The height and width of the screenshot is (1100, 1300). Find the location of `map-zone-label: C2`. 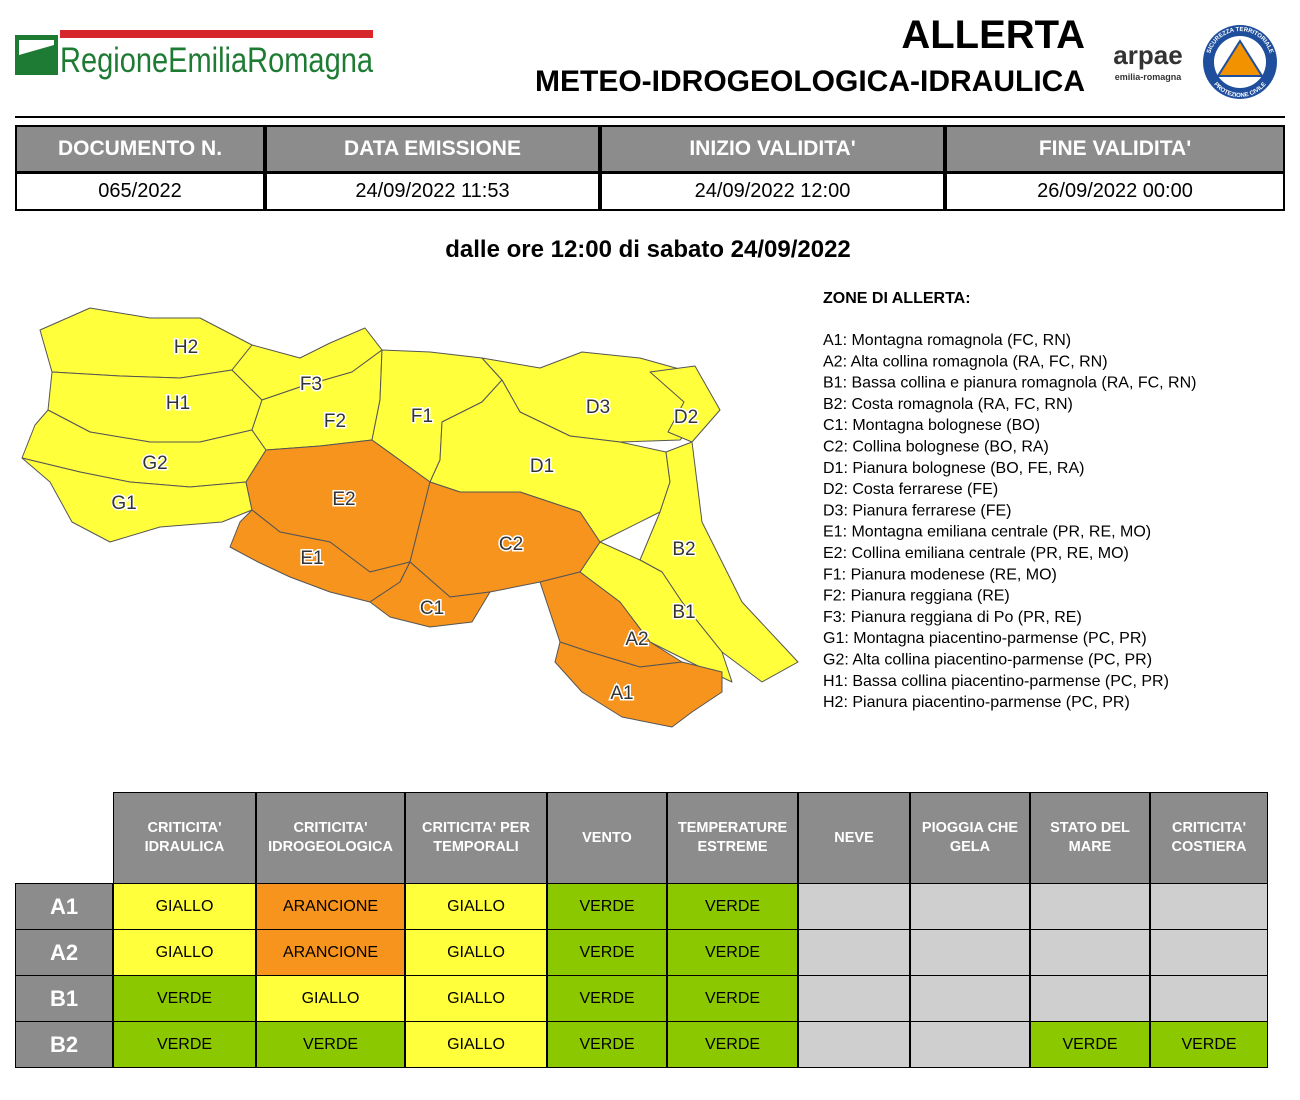

map-zone-label: C2 is located at coordinates (511, 544).